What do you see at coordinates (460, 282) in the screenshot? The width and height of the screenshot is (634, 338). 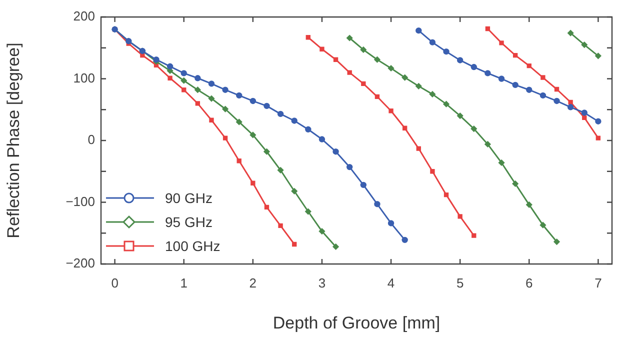 I see `x-tick-label: 5` at bounding box center [460, 282].